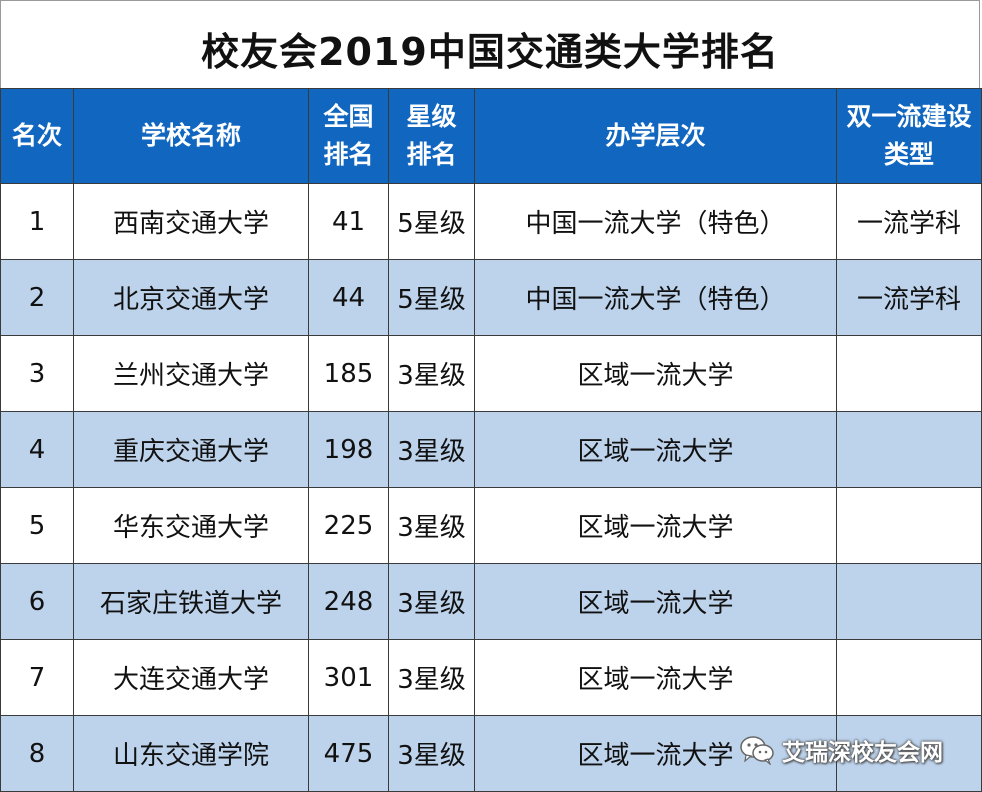 Image resolution: width=982 pixels, height=792 pixels. I want to click on cell-national-rank: 225, so click(348, 525).